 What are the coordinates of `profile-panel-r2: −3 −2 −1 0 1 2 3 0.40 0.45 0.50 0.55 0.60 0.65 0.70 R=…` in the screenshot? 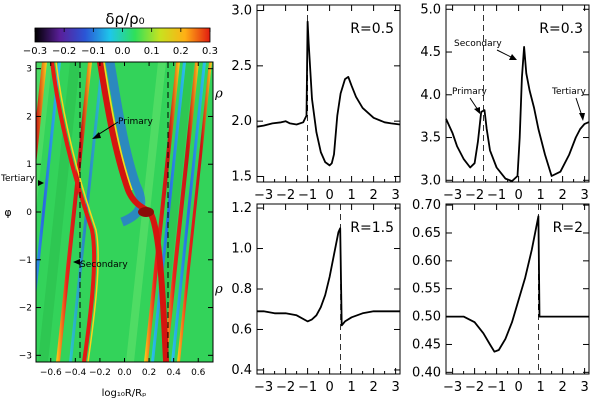 It's located at (501, 296).